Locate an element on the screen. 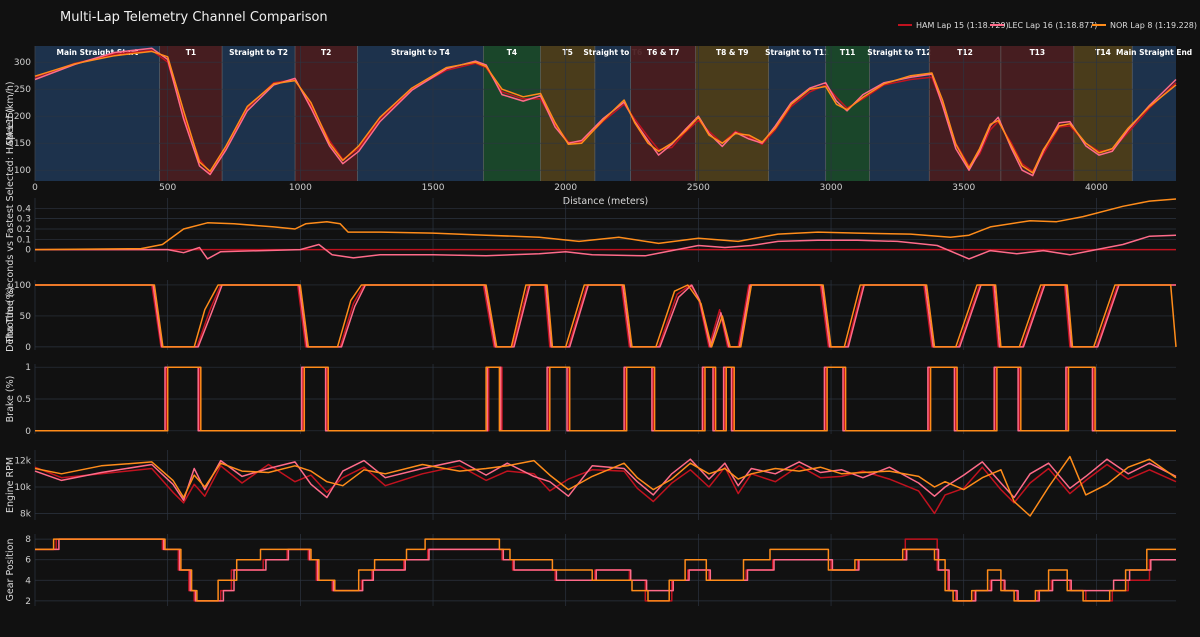 The width and height of the screenshot is (1200, 637). segment-label: T5 is located at coordinates (568, 52).